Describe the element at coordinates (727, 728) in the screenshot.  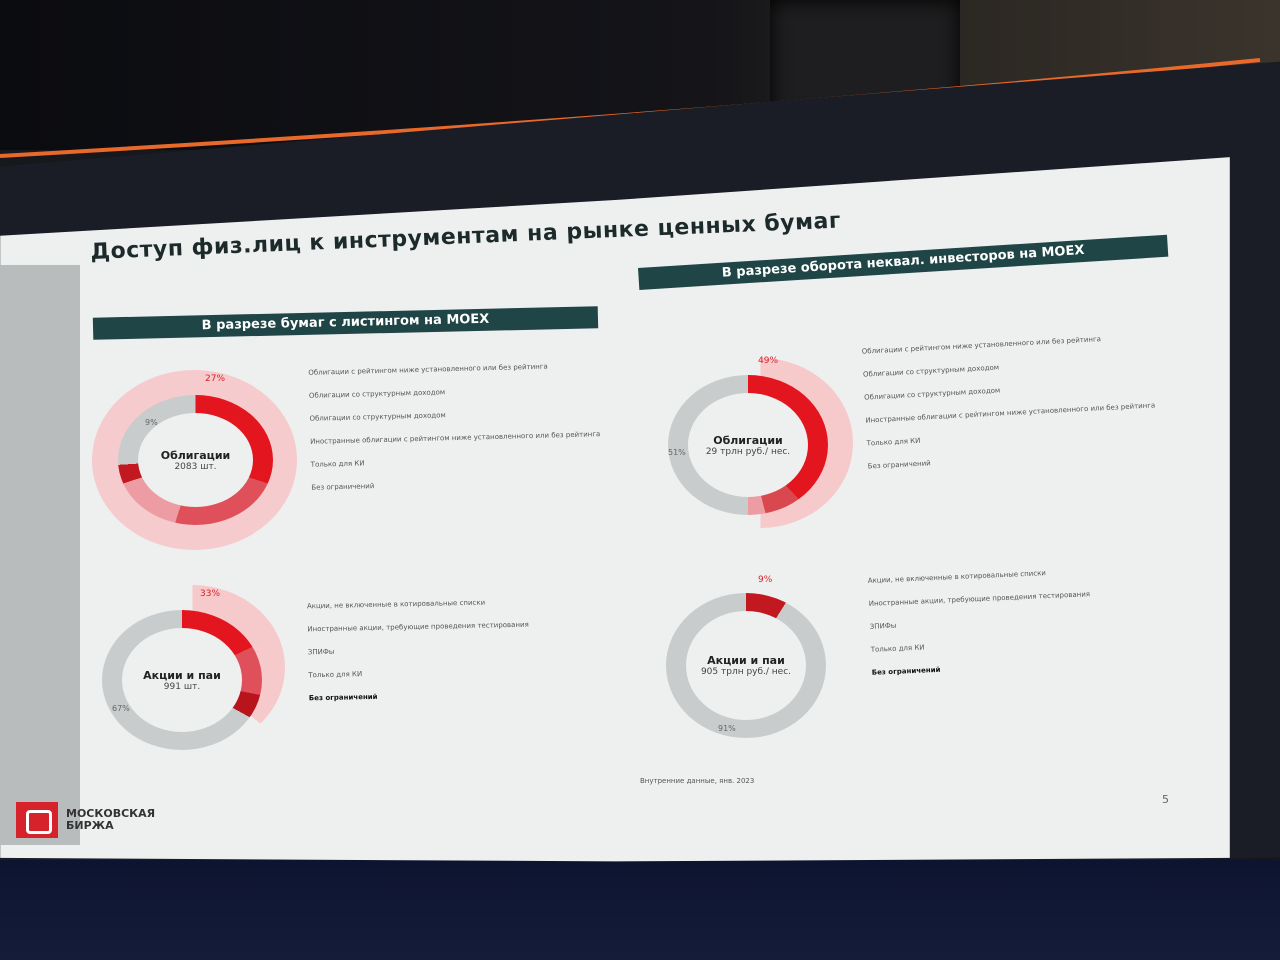
I see `donut-gray-pct: 91%` at that location.